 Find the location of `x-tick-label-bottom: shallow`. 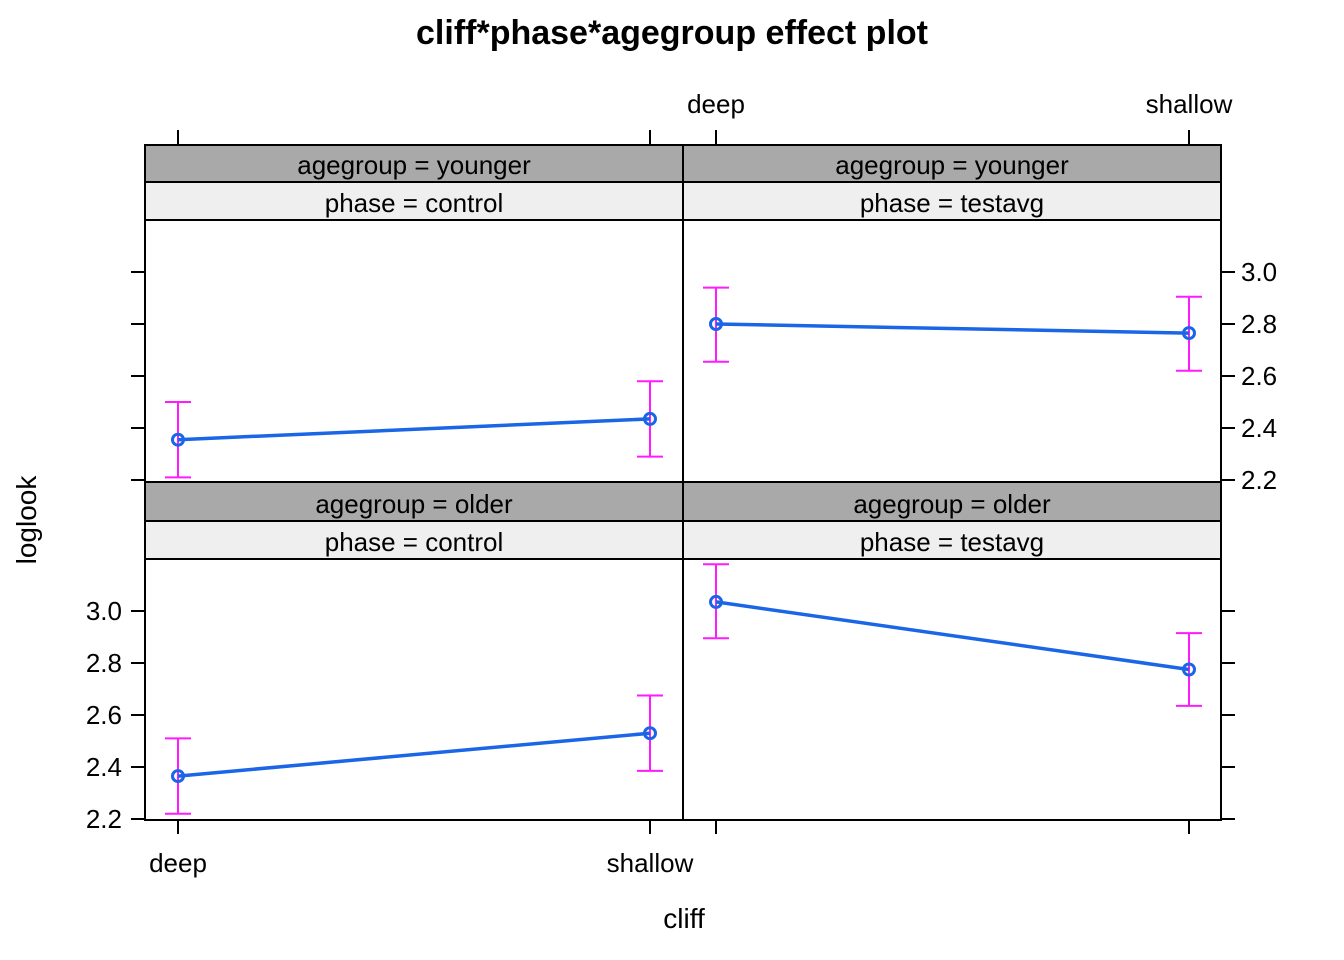

x-tick-label-bottom: shallow is located at coordinates (650, 863).